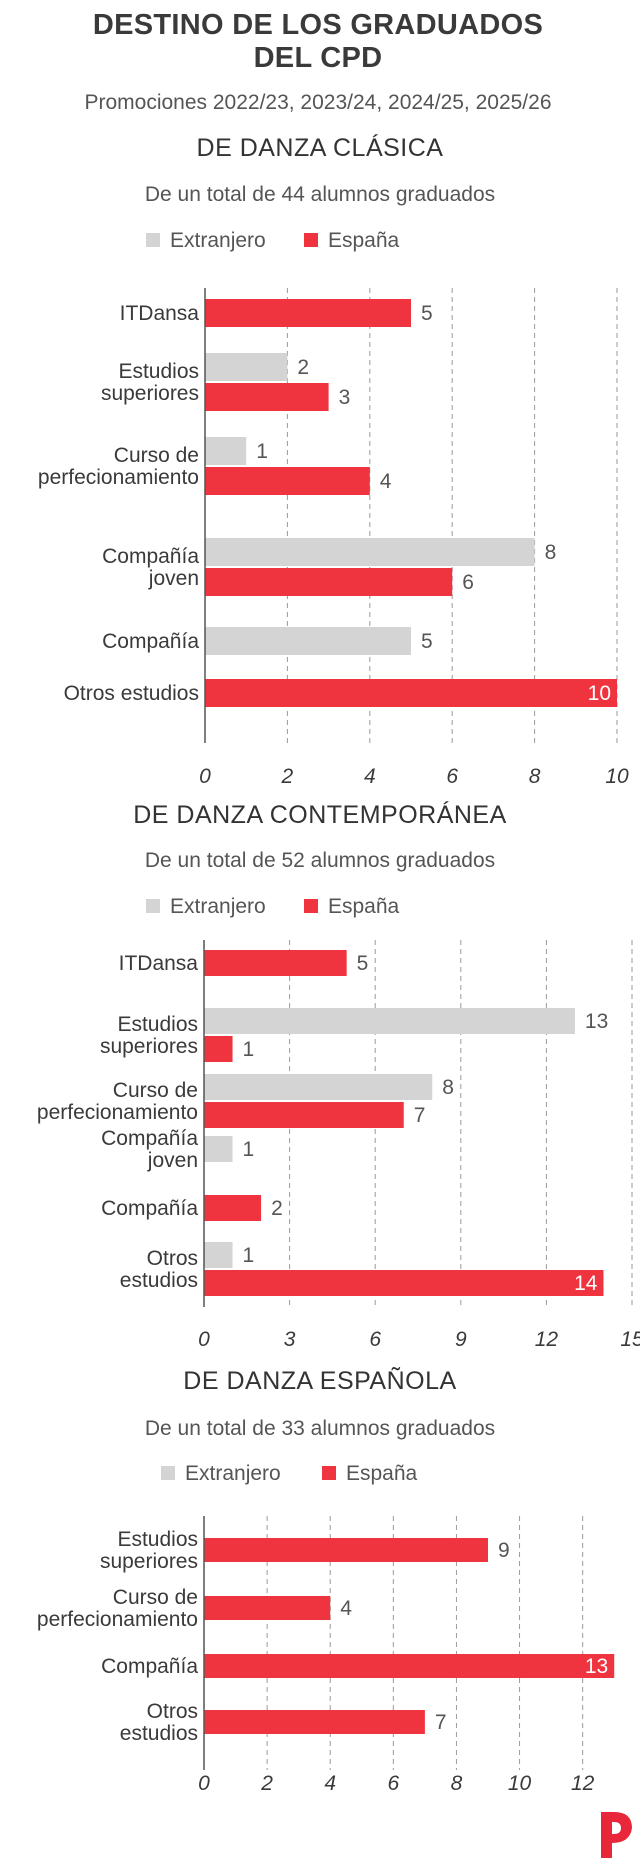  What do you see at coordinates (320, 814) in the screenshot?
I see `chart-title: DE DANZA CONTEMPORÁNEA` at bounding box center [320, 814].